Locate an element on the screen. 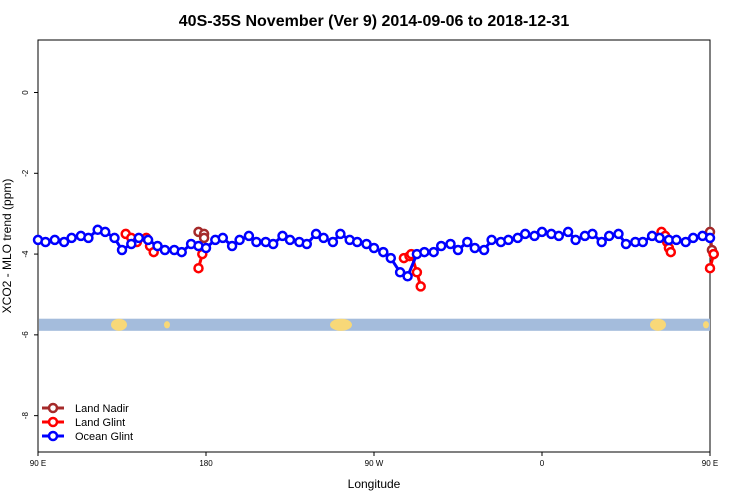 Image resolution: width=750 pixels, height=500 pixels. y-tick-label: -4 is located at coordinates (25, 254).